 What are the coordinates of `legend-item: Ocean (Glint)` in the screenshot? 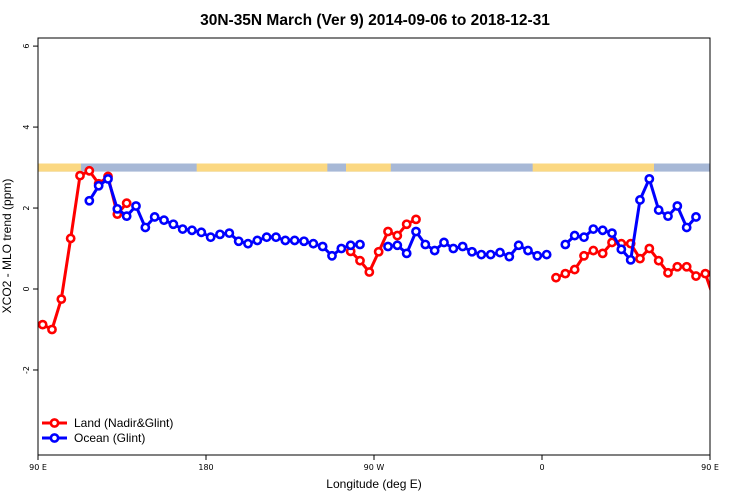 It's located at (93, 438).